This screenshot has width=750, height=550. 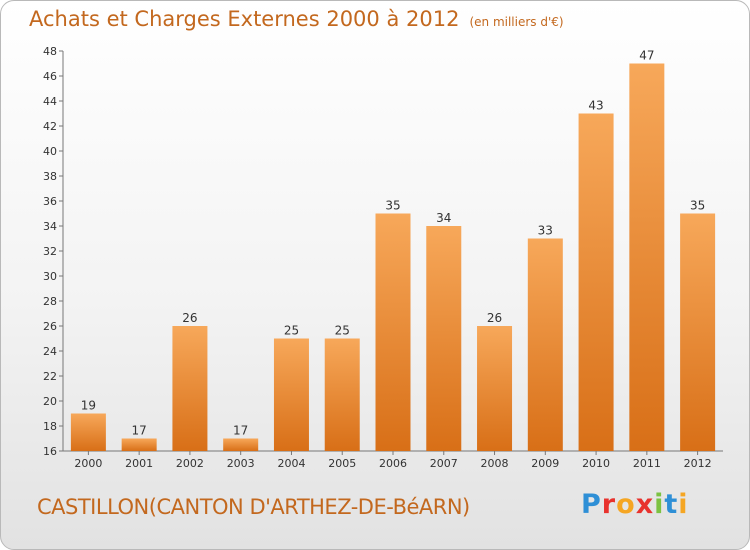 I want to click on x-tick-label: 2009, so click(x=545, y=463).